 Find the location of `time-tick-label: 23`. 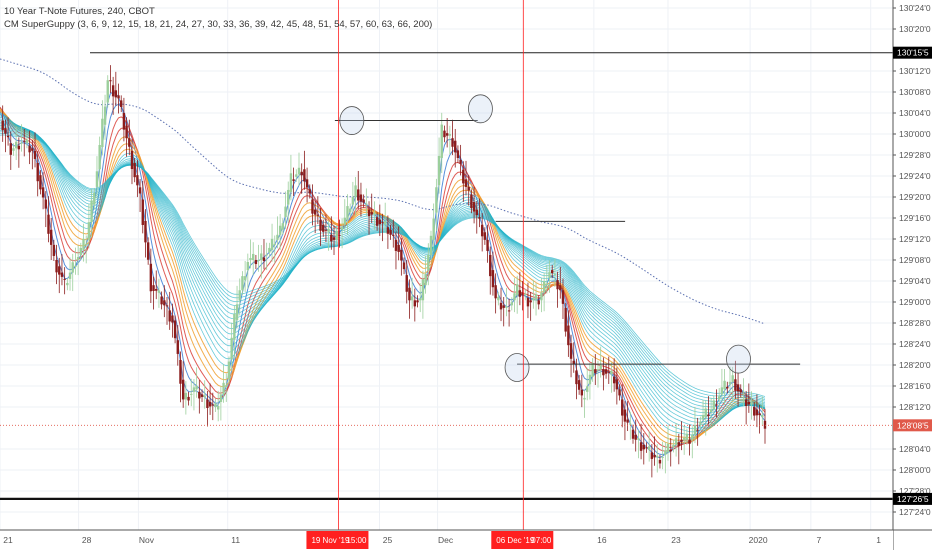

time-tick-label: 23 is located at coordinates (676, 540).